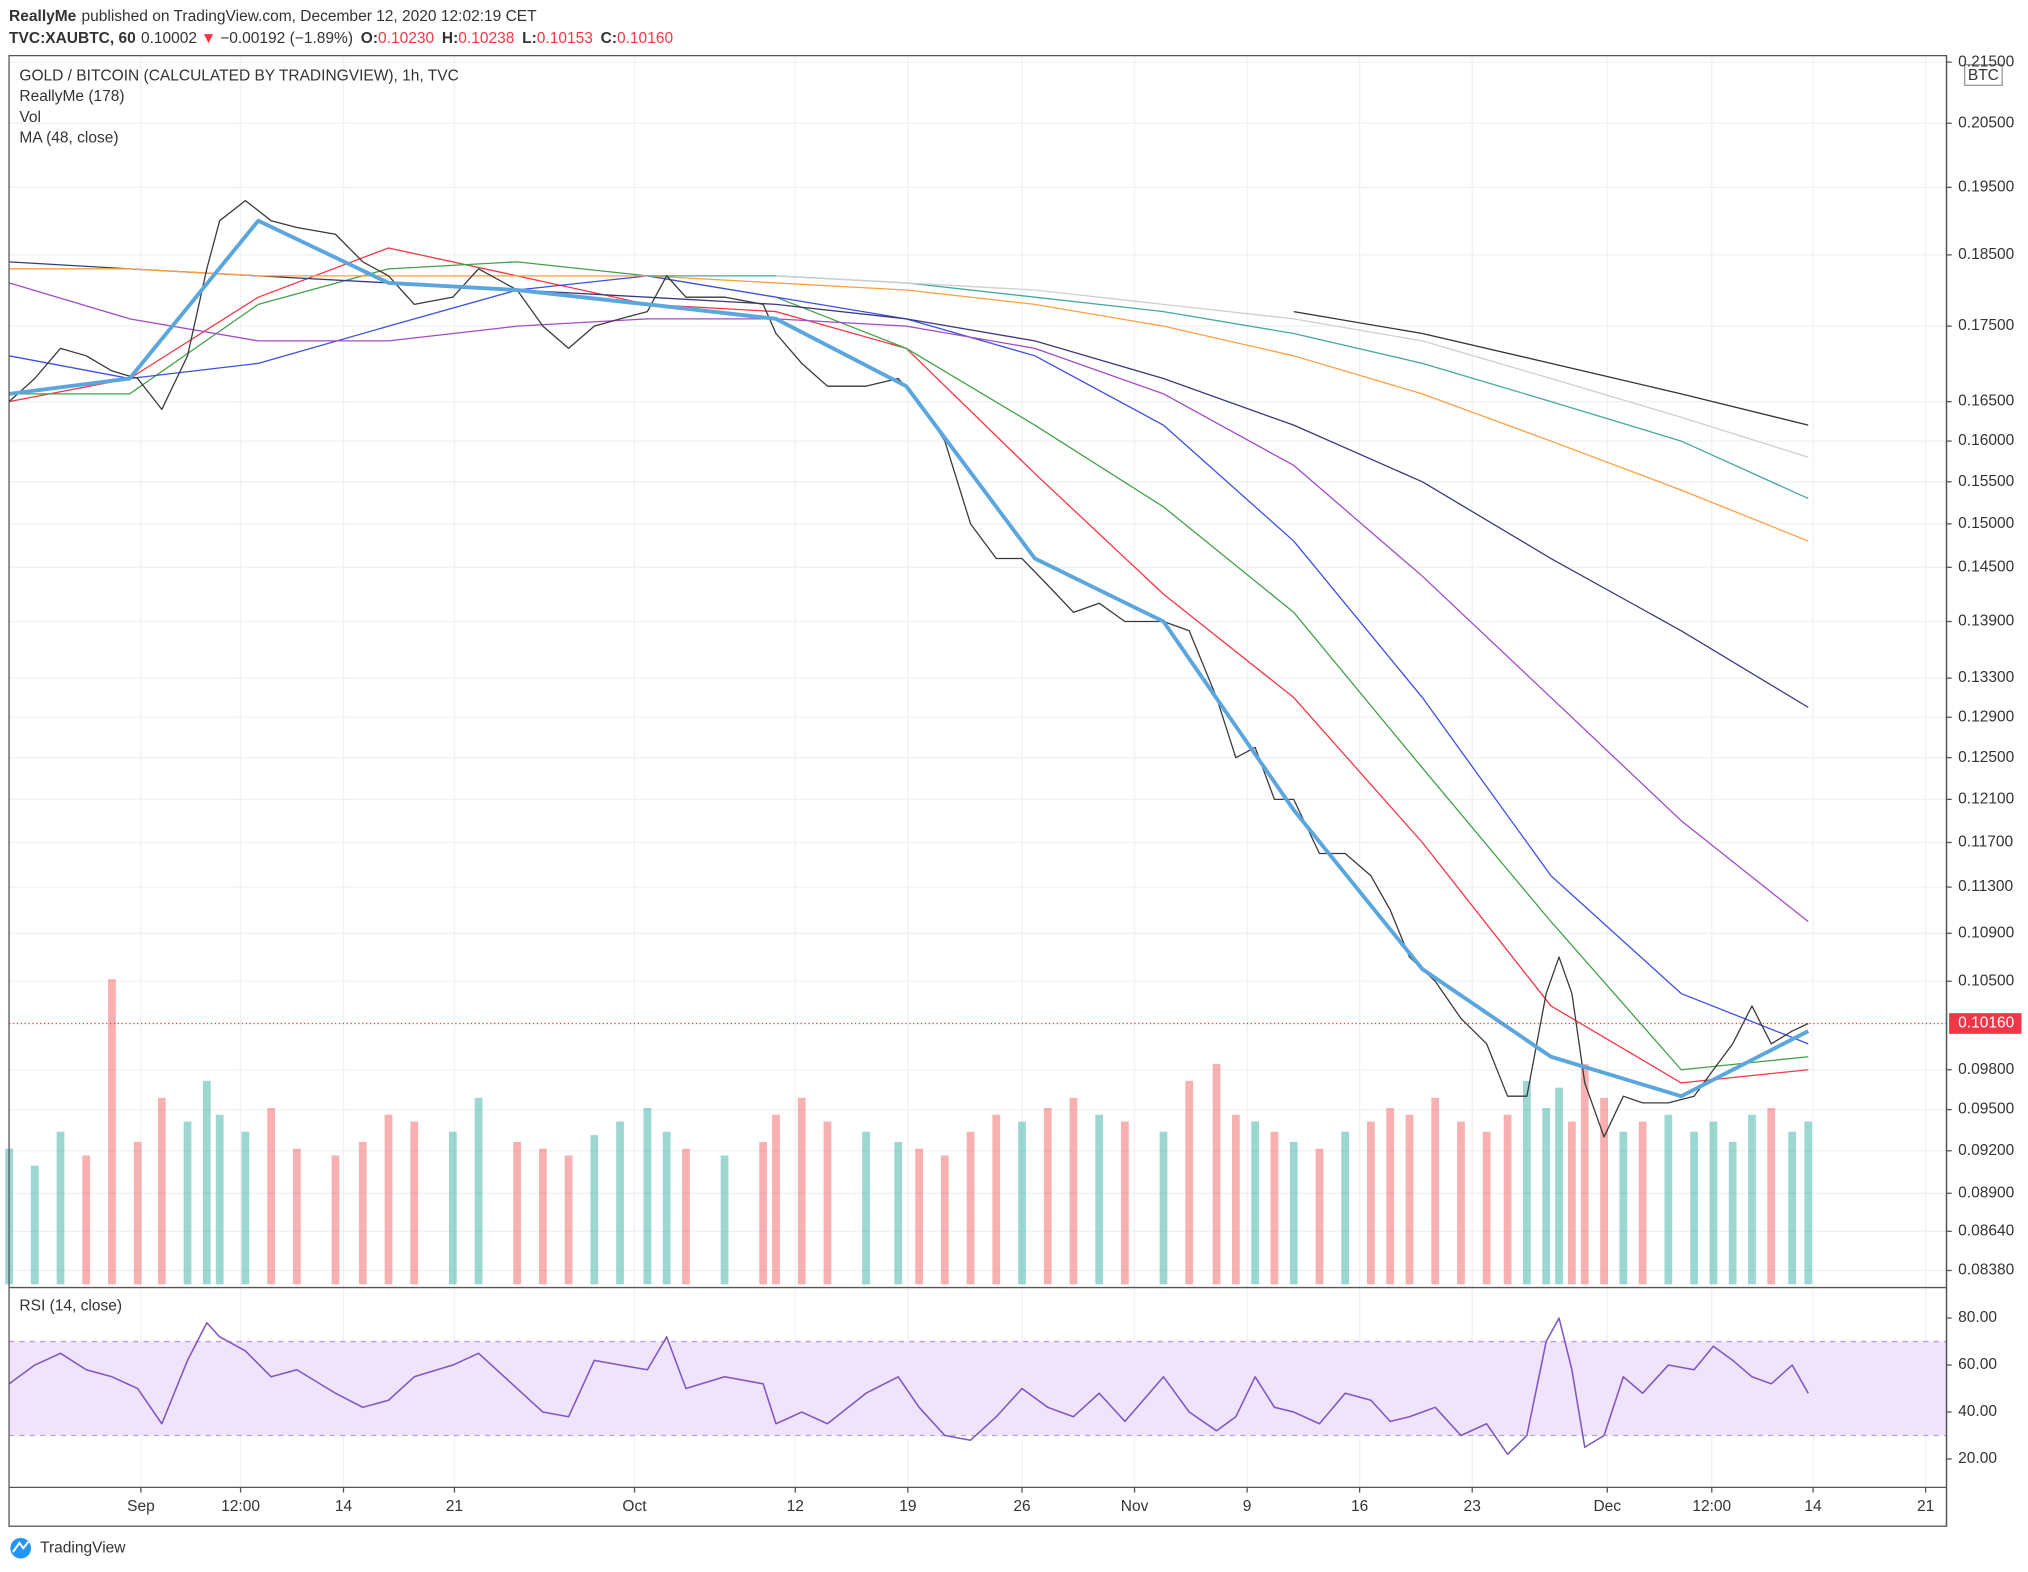 The width and height of the screenshot is (2028, 1572). Describe the element at coordinates (1986, 325) in the screenshot. I see `y-tick-label: 0.17500` at that location.